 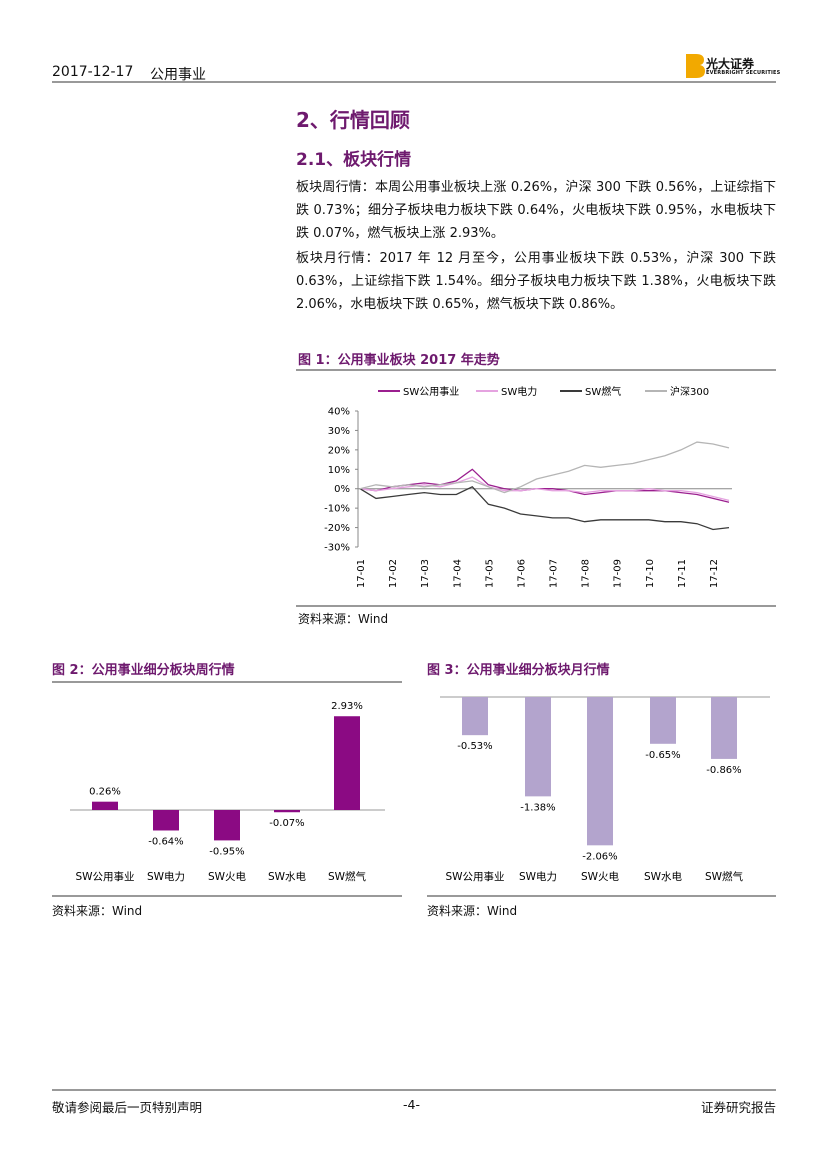 I want to click on logo-name: 光大证券, so click(x=730, y=64).